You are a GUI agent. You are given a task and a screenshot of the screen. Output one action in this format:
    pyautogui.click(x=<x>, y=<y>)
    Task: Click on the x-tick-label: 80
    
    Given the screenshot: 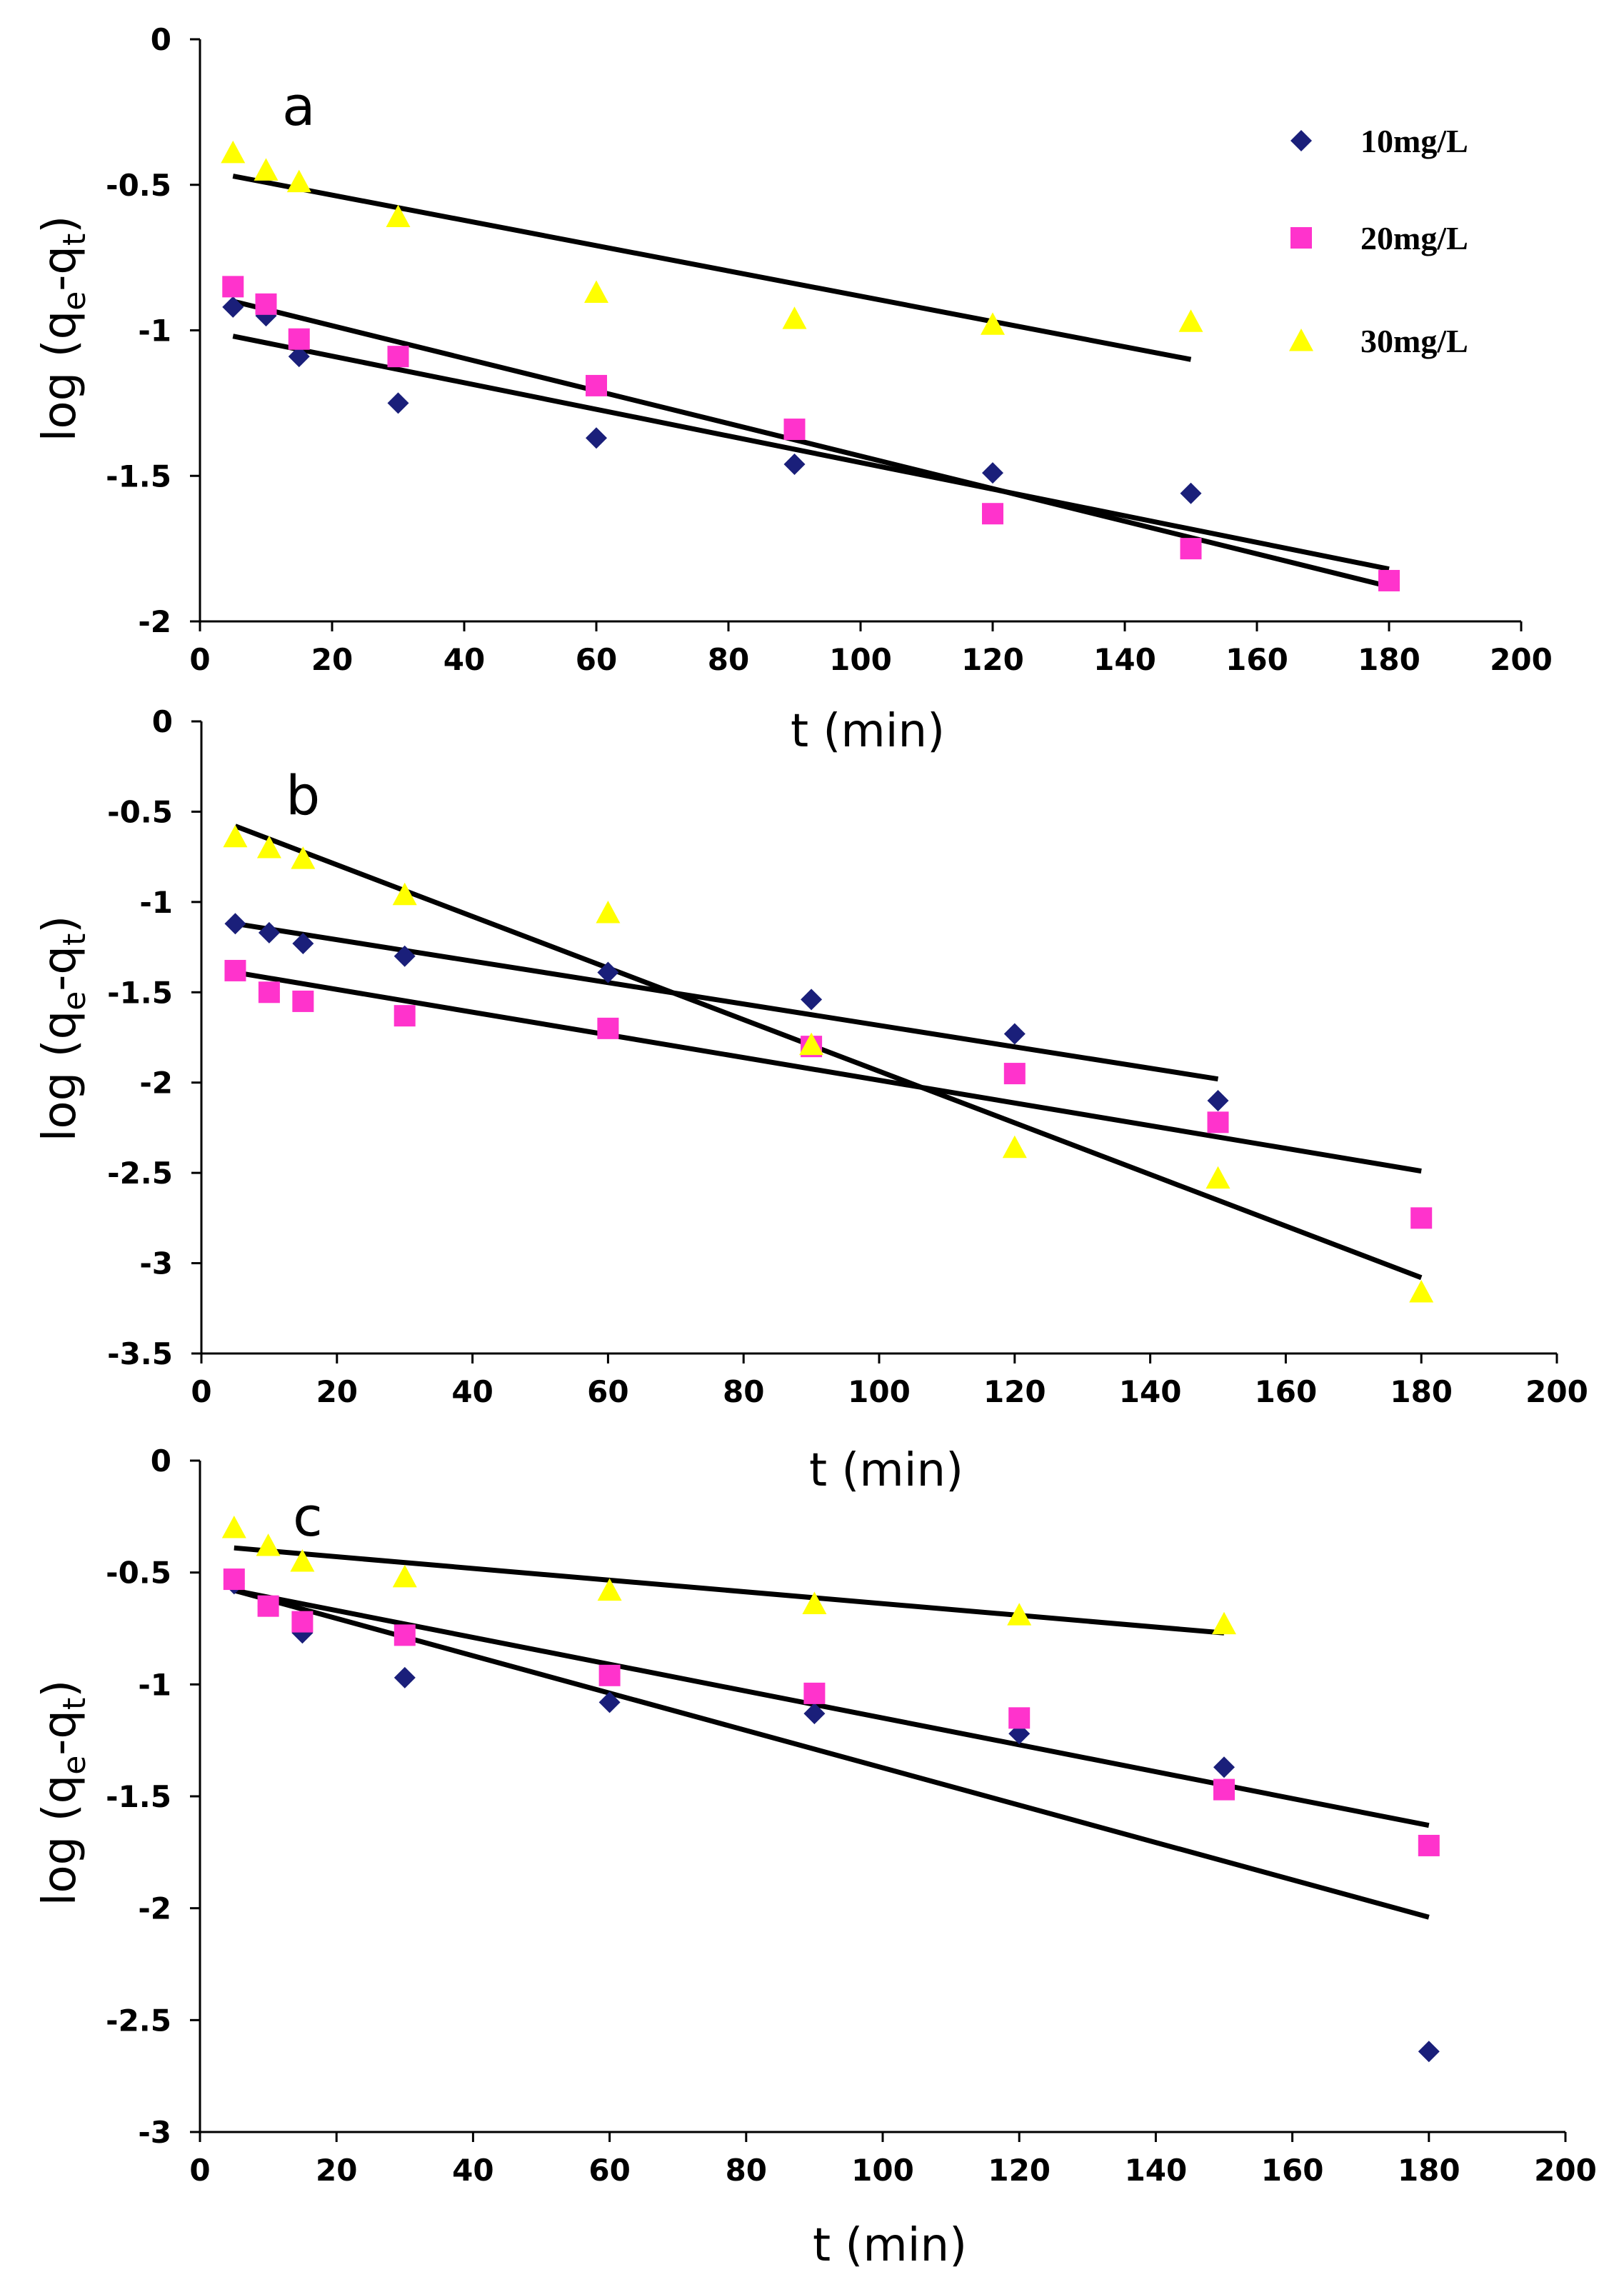 What is the action you would take?
    pyautogui.click(x=728, y=659)
    